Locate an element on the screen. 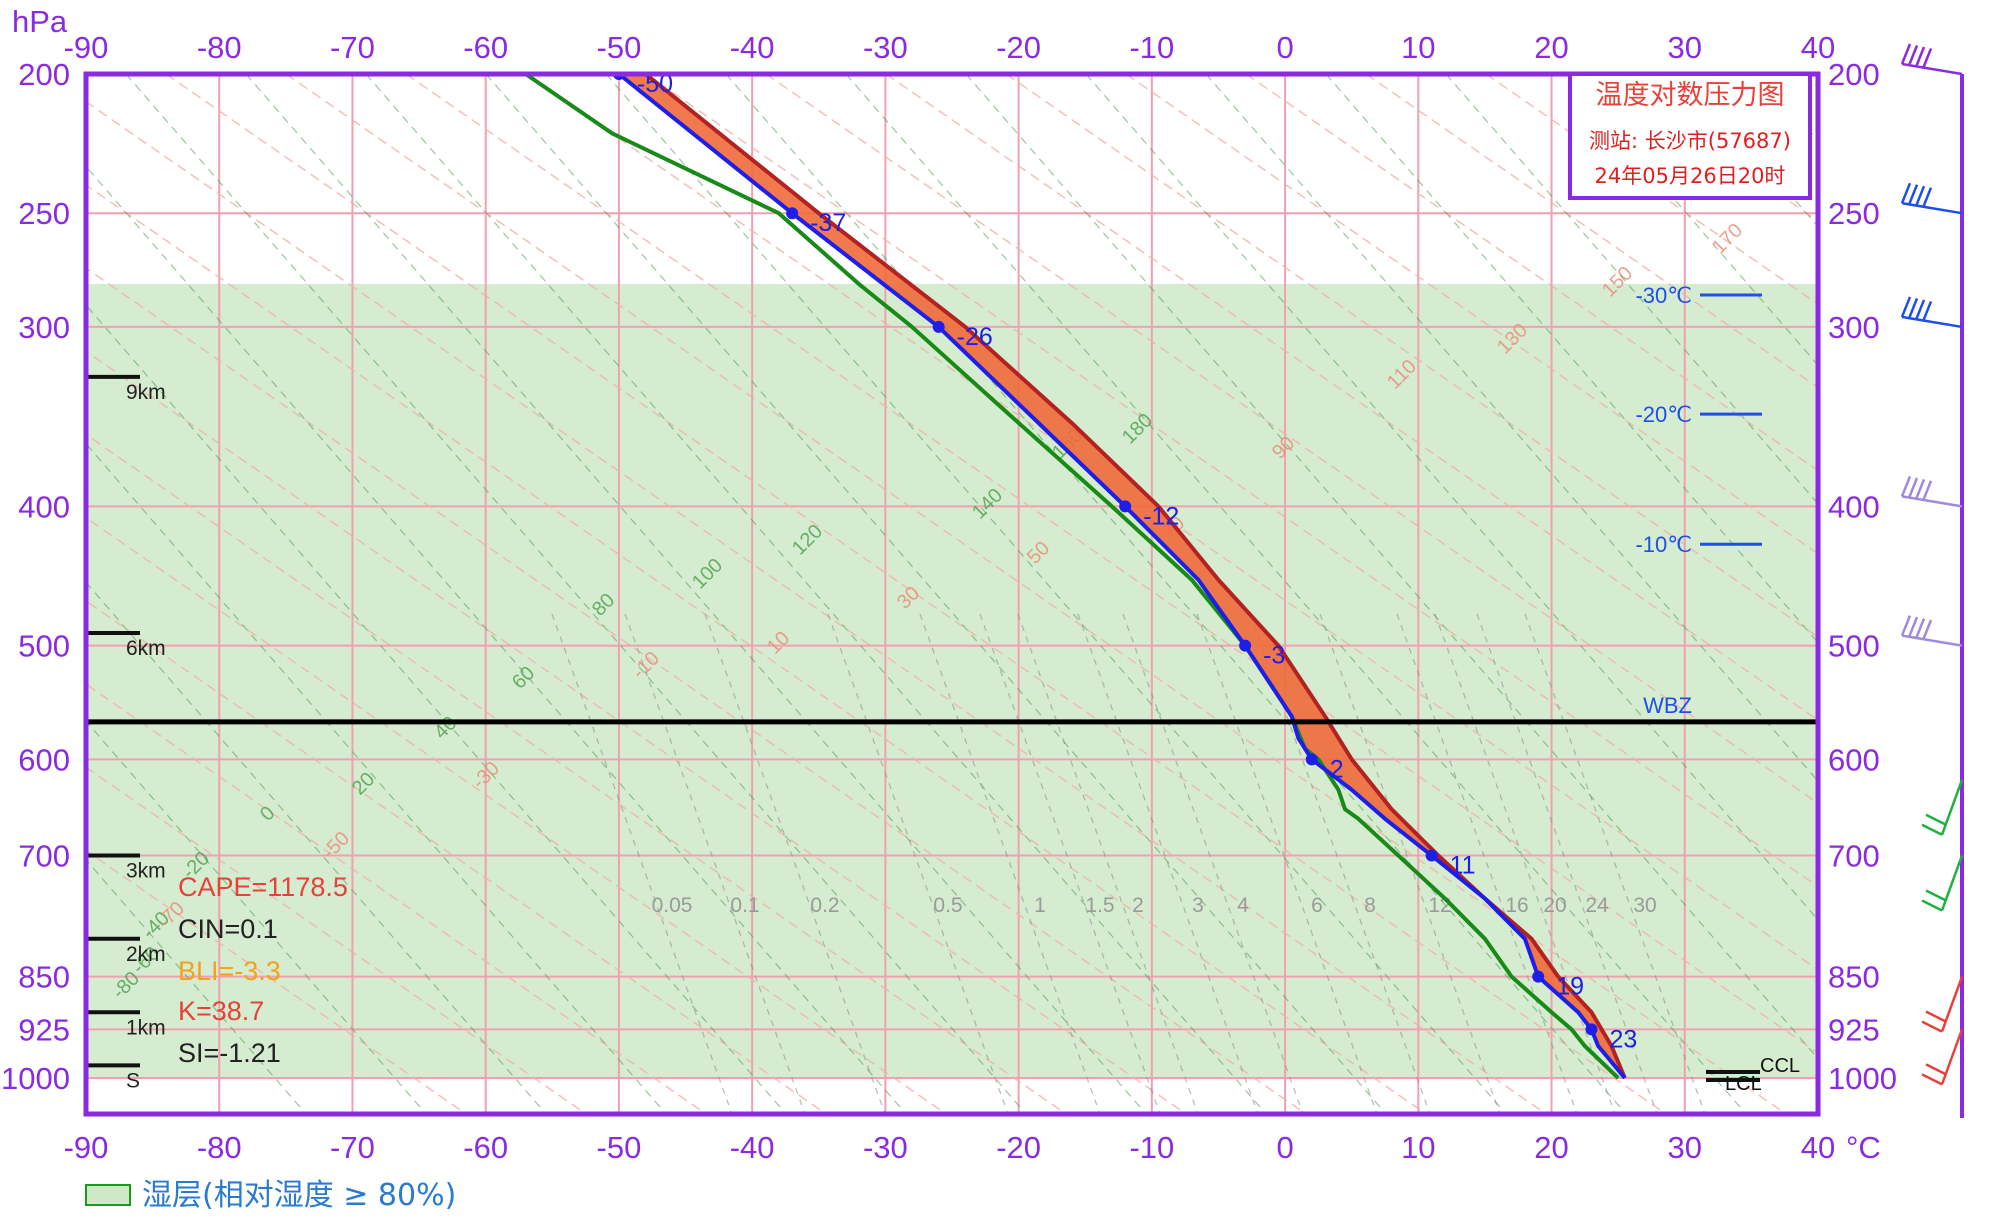 Image resolution: width=2000 pixels, height=1223 pixels. pressure-tick-label-left: 200 is located at coordinates (44, 74).